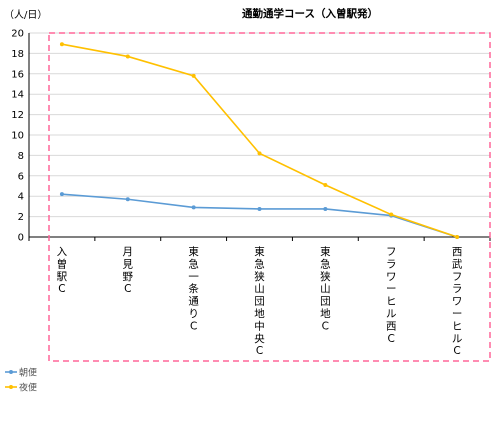  I want to click on x-category-label: 東急狭山団地中央 C, so click(259, 301).